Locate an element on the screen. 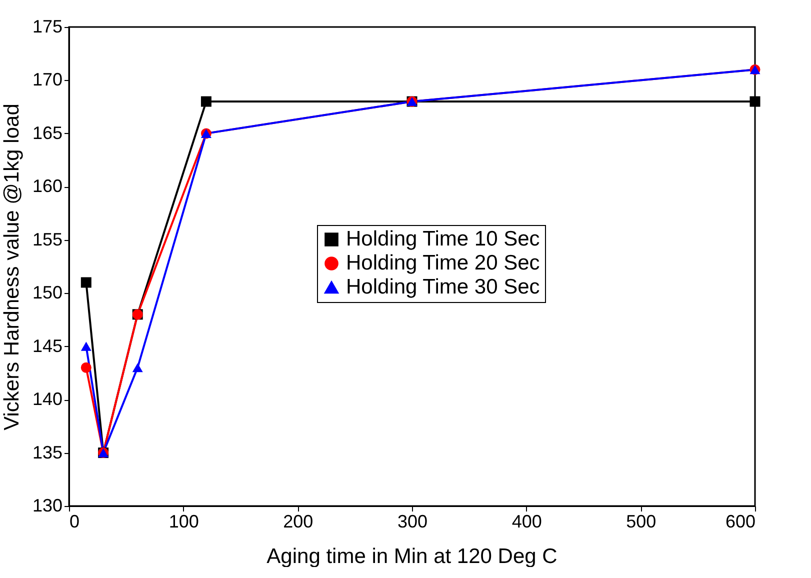 This screenshot has height=578, width=811. y-tick-label: 150 is located at coordinates (47, 292).